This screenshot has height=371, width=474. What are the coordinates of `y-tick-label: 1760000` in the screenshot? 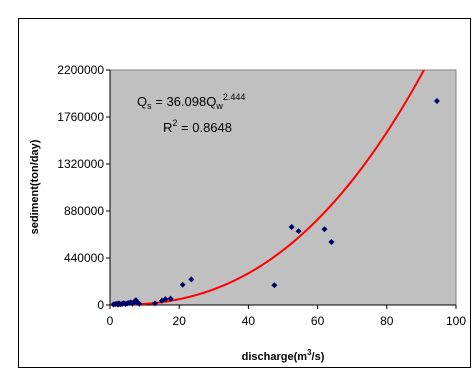 It's located at (80, 117).